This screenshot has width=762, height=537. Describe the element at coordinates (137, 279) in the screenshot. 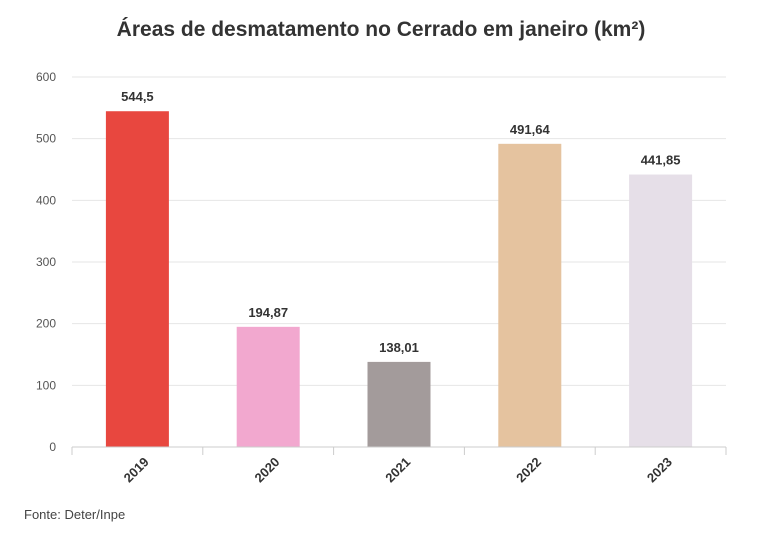

I see `bar-2019` at that location.